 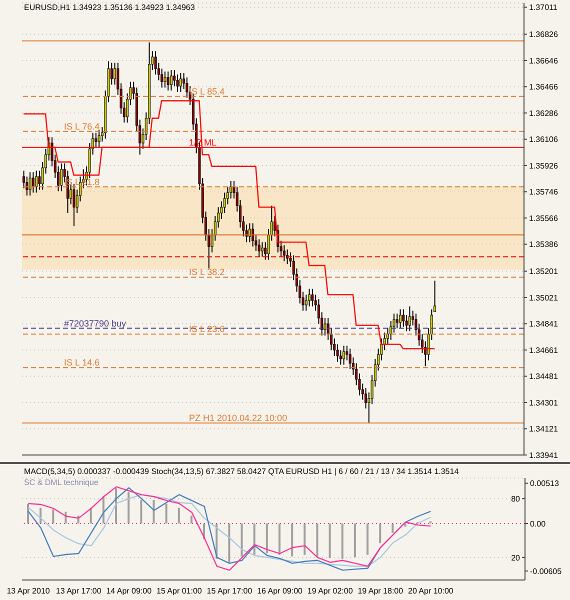 I want to click on ref-line-label: IS L 38.2, so click(x=207, y=272).